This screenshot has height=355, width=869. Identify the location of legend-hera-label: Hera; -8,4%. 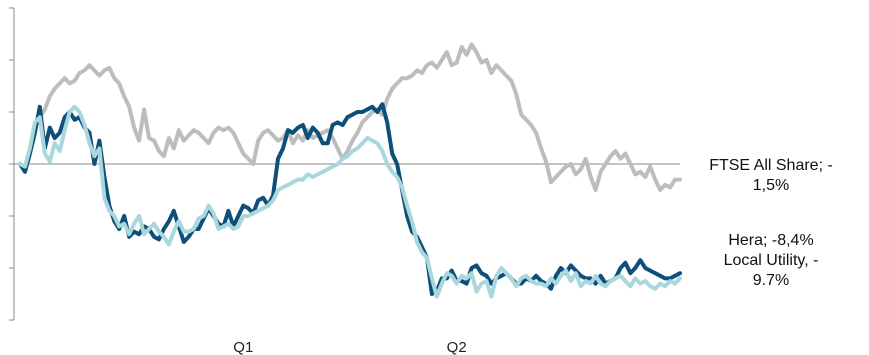
(771, 240).